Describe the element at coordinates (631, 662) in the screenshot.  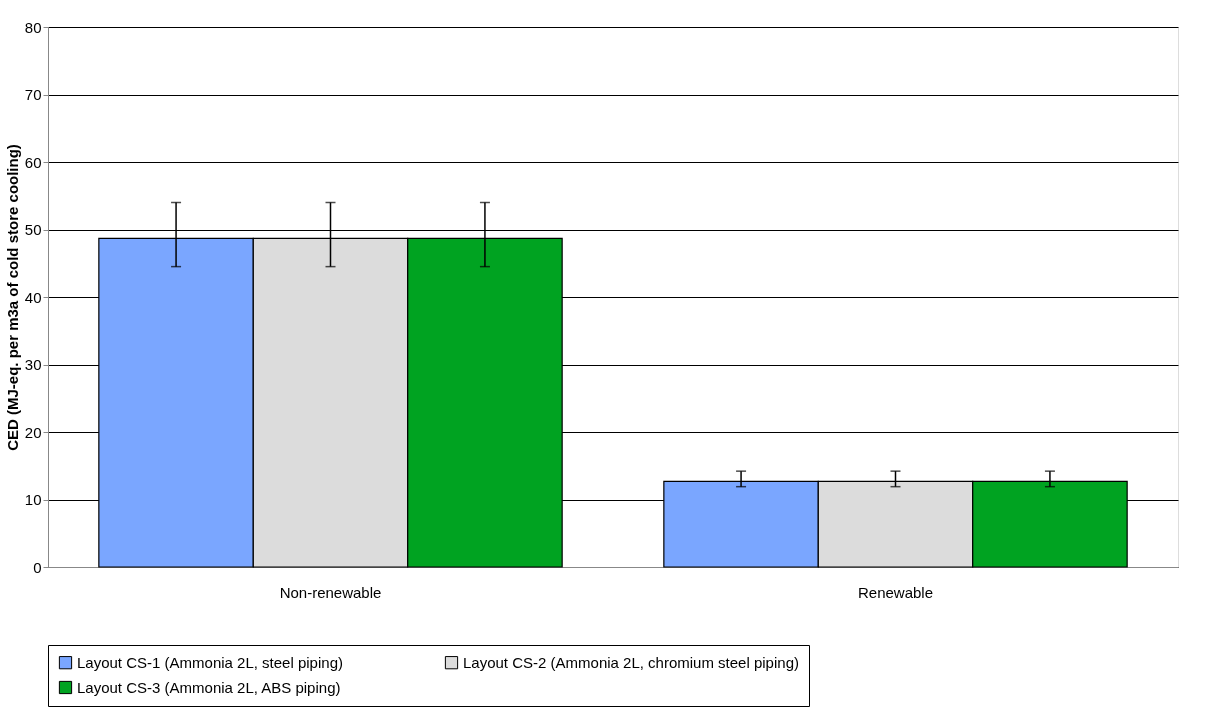
I see `legend-label: Layout CS-2 (Ammonia 2L, chromium steel piping)` at that location.